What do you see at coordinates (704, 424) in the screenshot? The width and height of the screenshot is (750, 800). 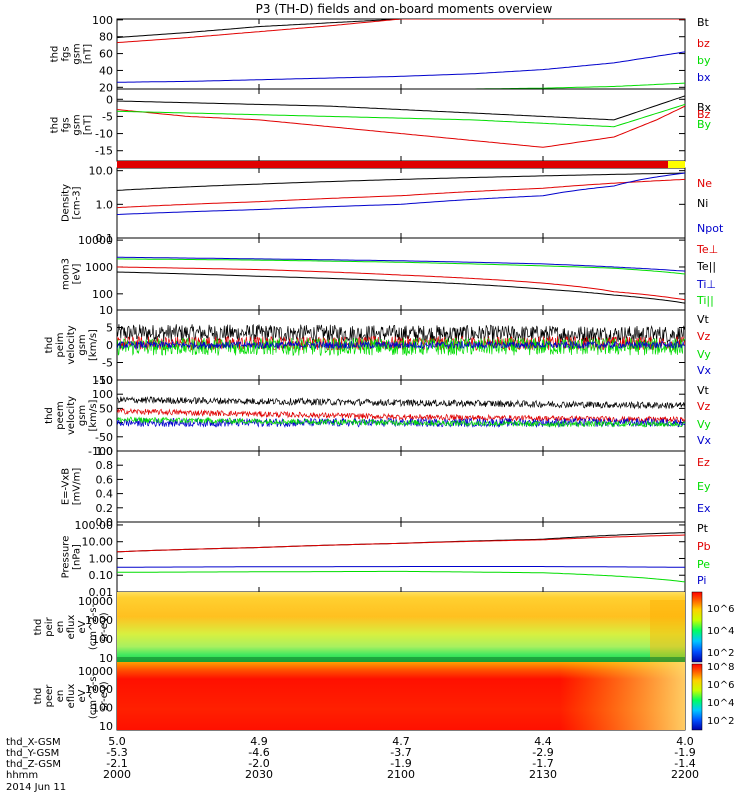 I see `legend-Vy: Vy` at bounding box center [704, 424].